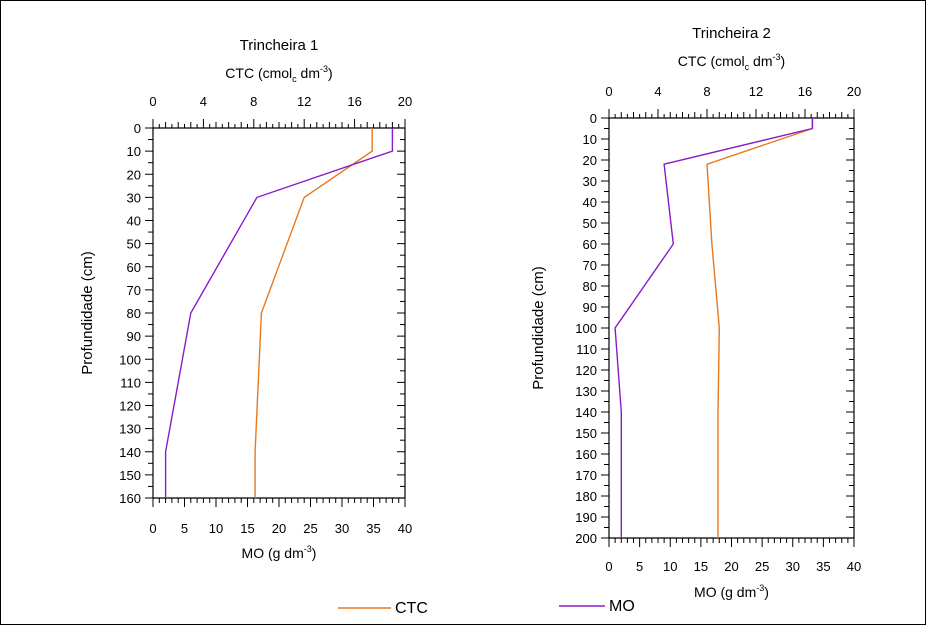 Image resolution: width=926 pixels, height=626 pixels. What do you see at coordinates (586, 517) in the screenshot?
I see `y-tick-label: 190` at bounding box center [586, 517].